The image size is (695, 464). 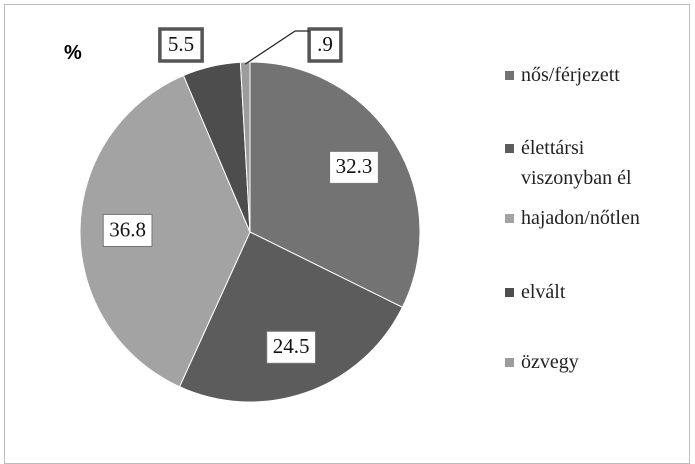 What do you see at coordinates (576, 163) in the screenshot?
I see `legend-label: élettársi viszonyban él` at bounding box center [576, 163].